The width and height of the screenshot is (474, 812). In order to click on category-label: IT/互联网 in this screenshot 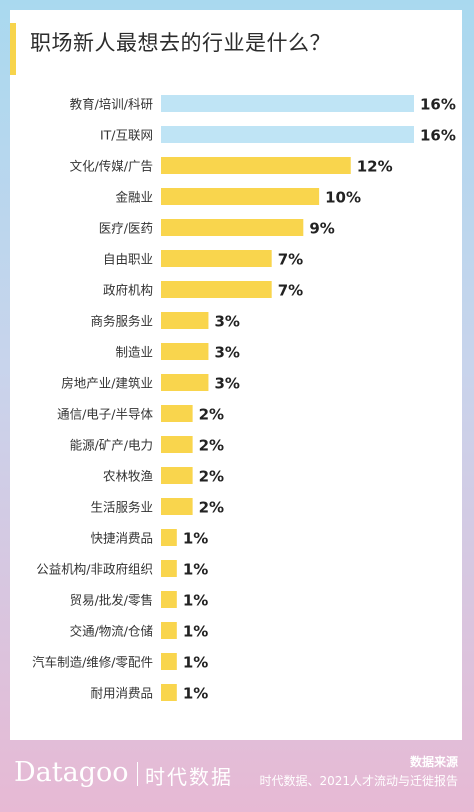, I will do `click(126, 135)`.